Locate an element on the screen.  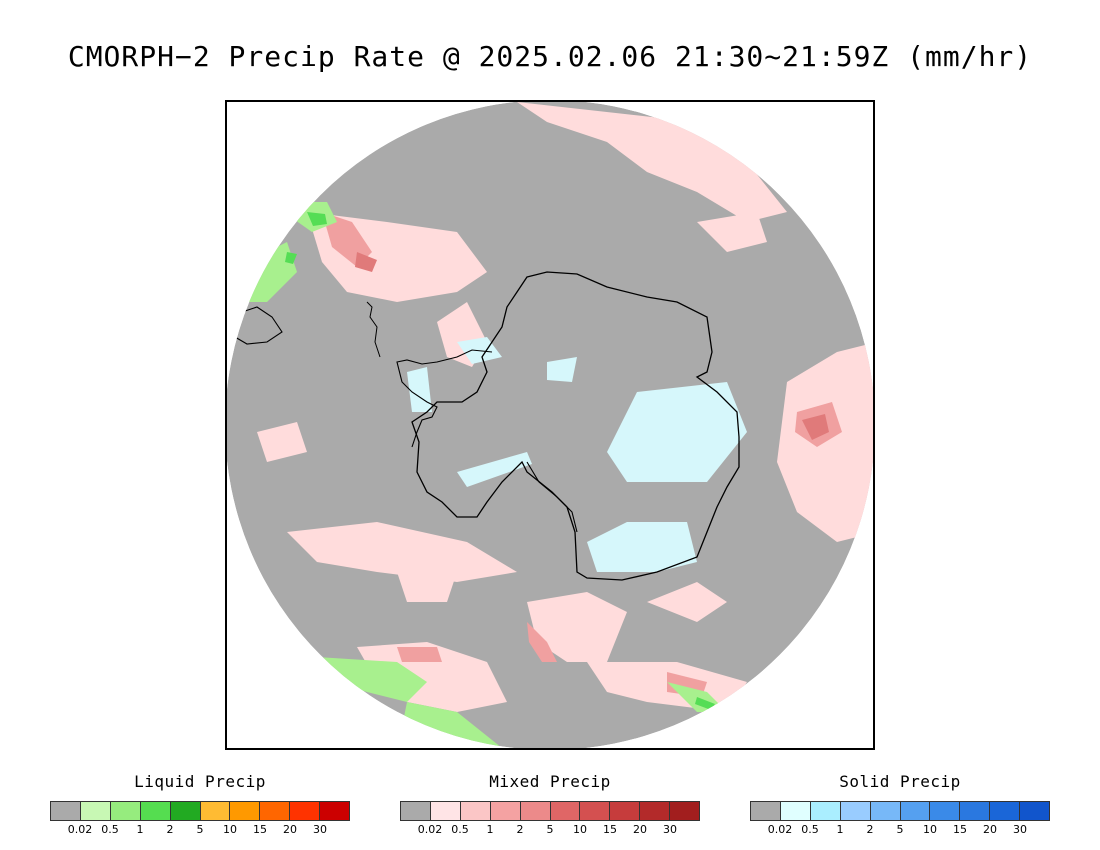
mixed-precip-heavy is located at coordinates (592, 346).